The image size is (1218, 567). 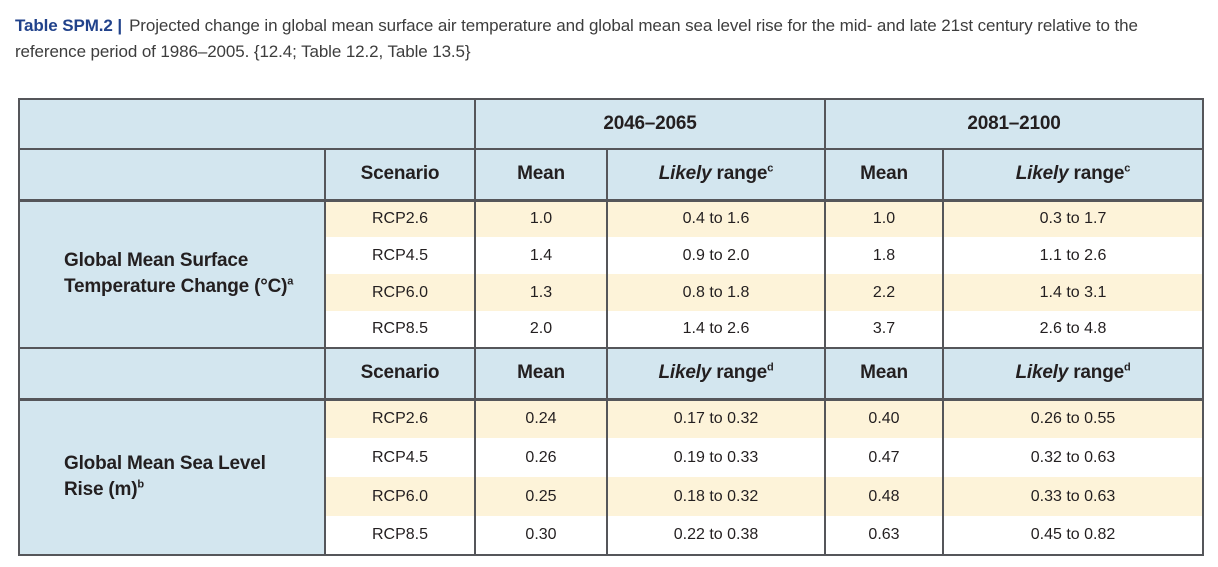 What do you see at coordinates (1072, 418) in the screenshot?
I see `range-late-cell: 0.26 to 0.55` at bounding box center [1072, 418].